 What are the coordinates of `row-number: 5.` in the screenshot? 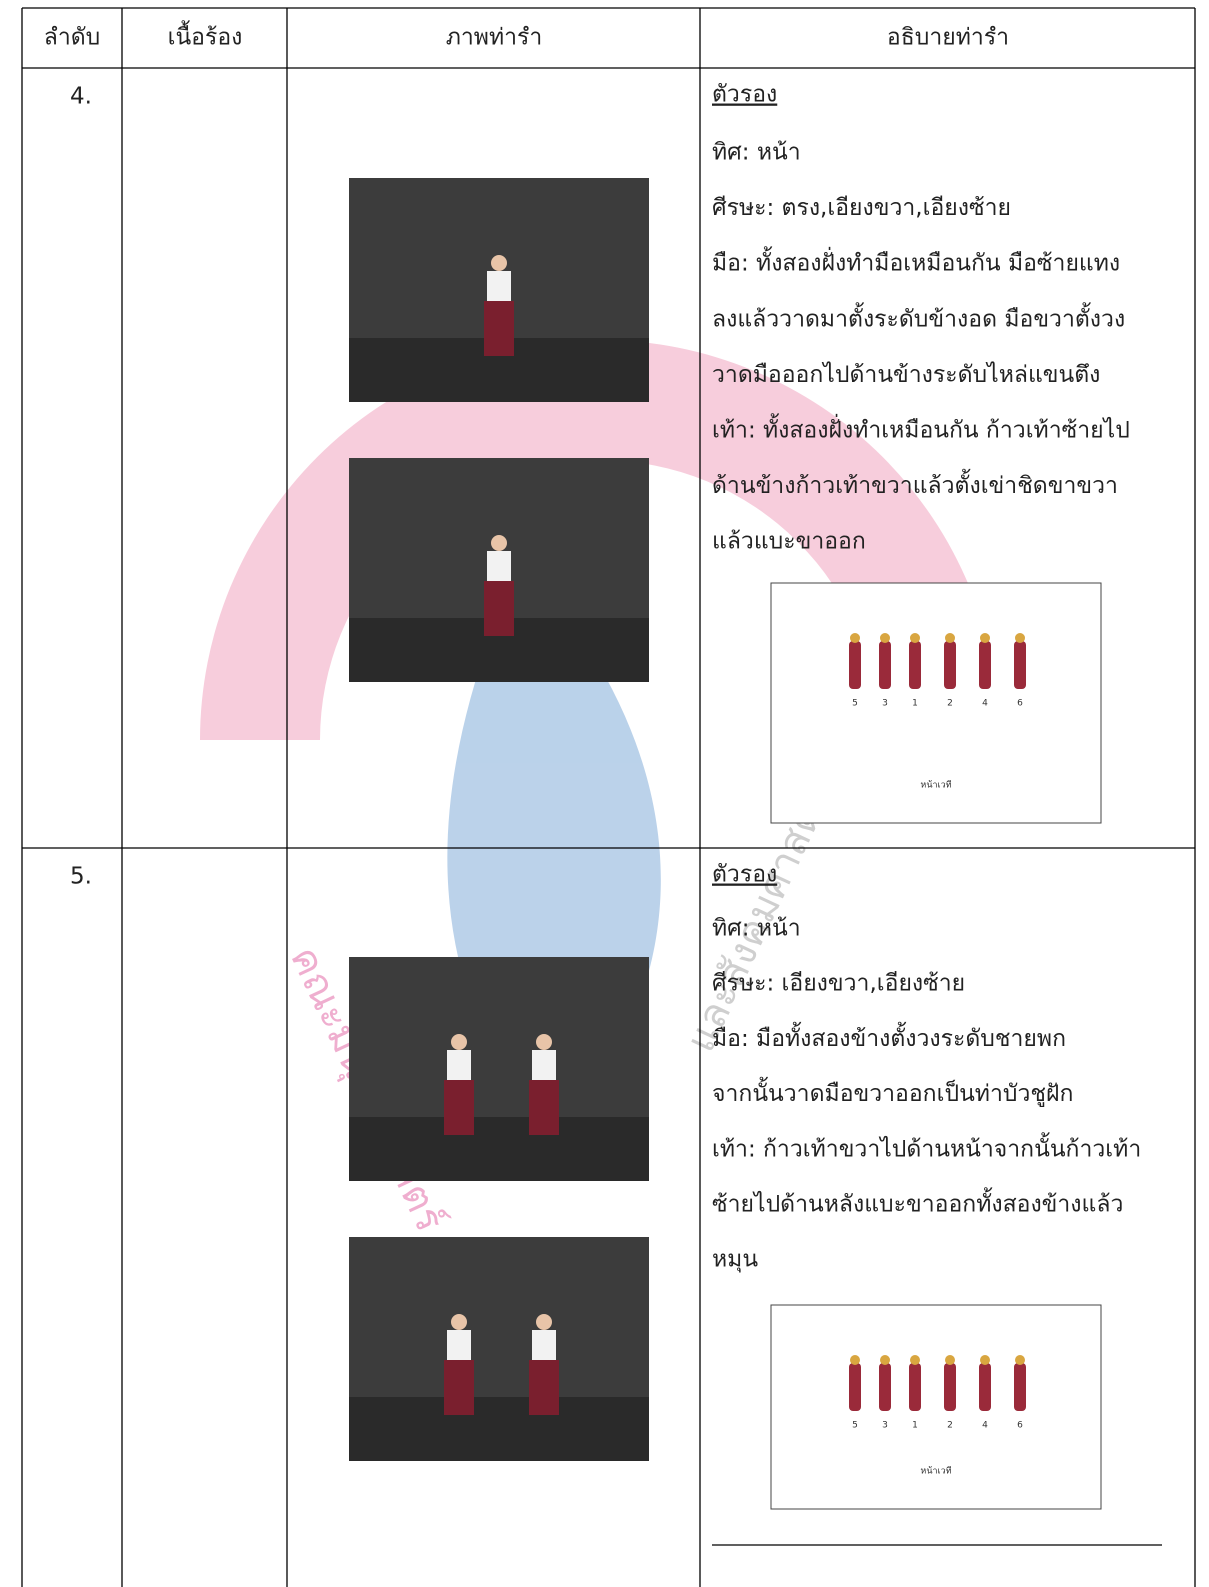 It's located at (81, 877).